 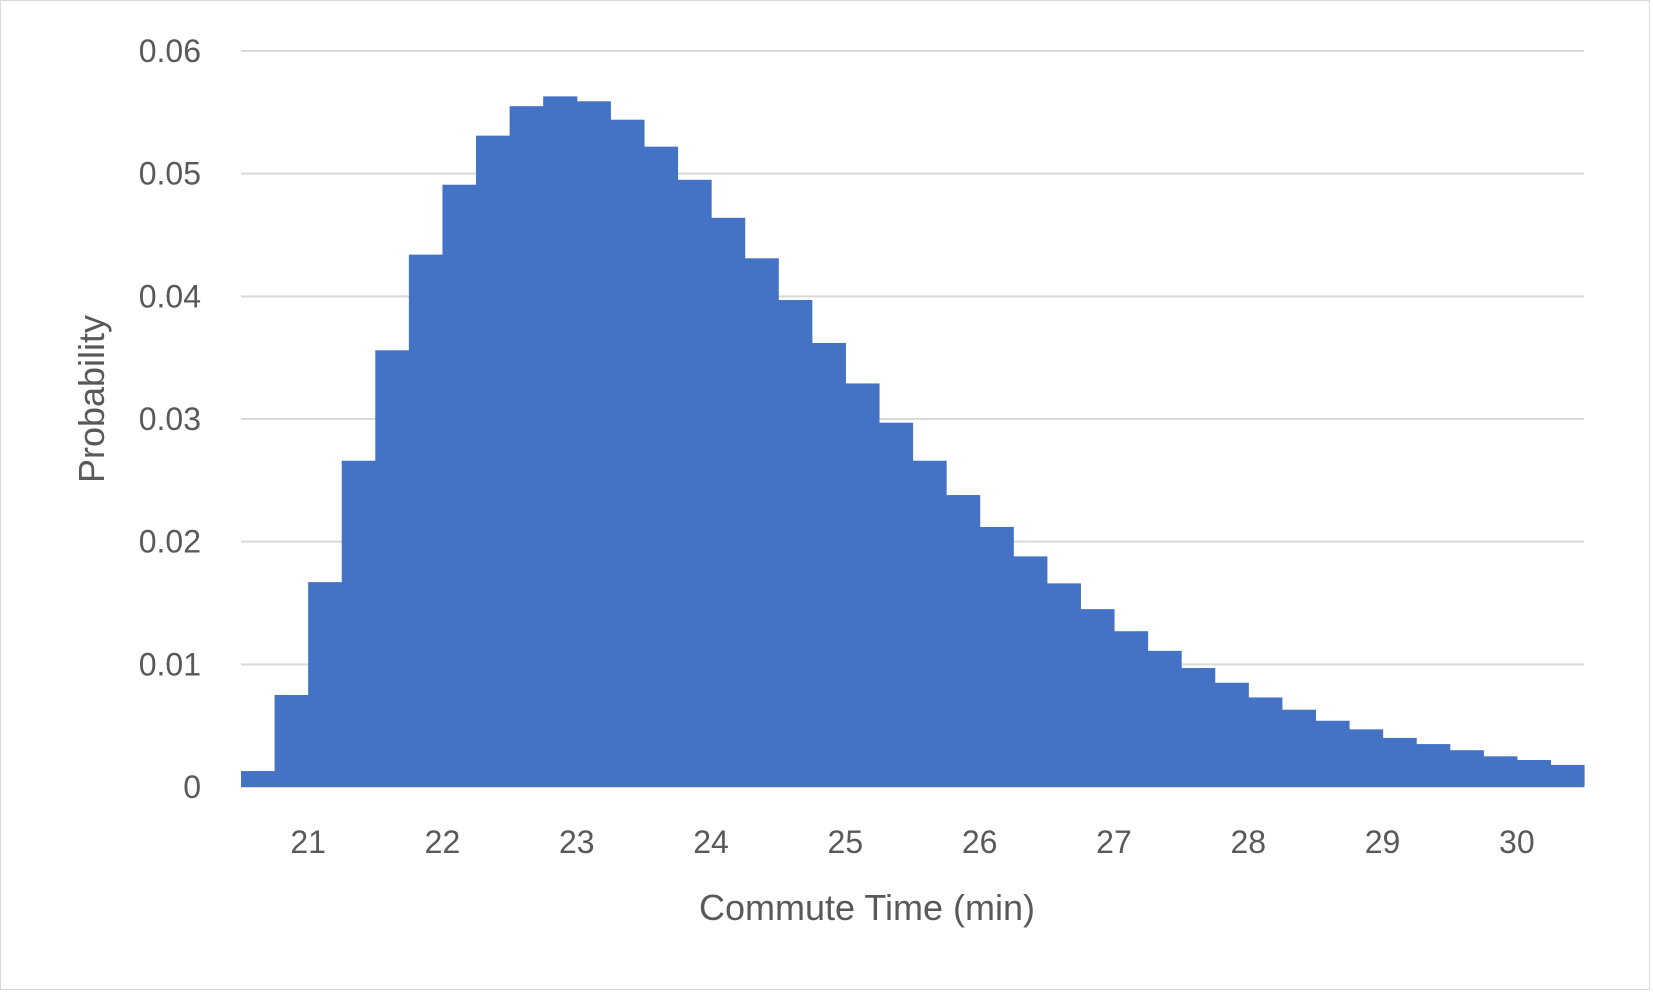 I want to click on x-tick-label: 28, so click(x=1248, y=842).